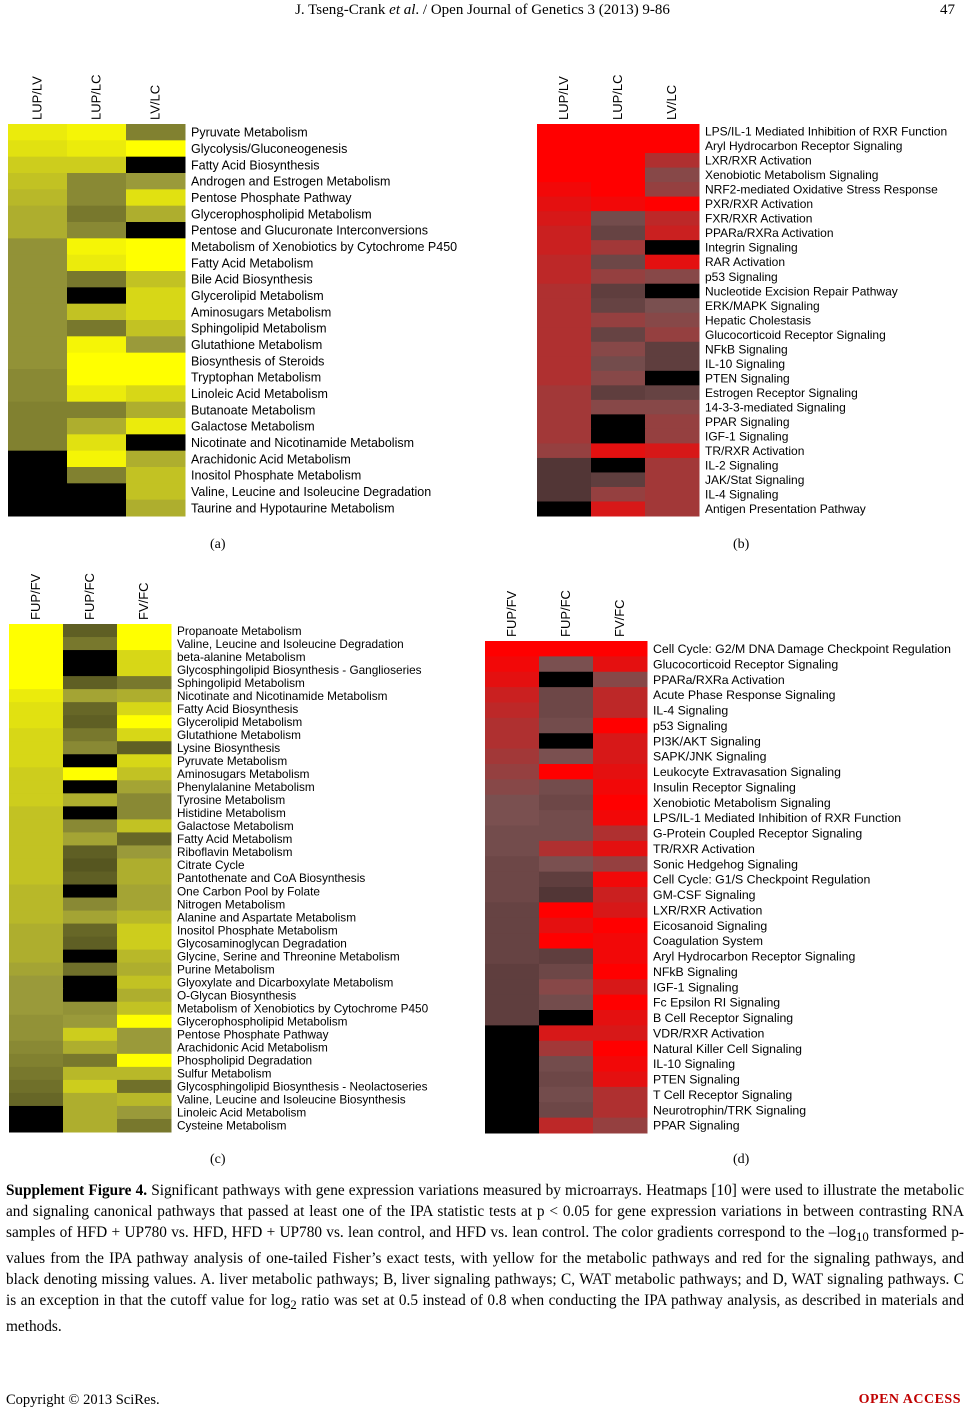 Image resolution: width=965 pixels, height=1414 pixels. Describe the element at coordinates (909, 1399) in the screenshot. I see `footer-open-access: OPEN ACCESS` at that location.